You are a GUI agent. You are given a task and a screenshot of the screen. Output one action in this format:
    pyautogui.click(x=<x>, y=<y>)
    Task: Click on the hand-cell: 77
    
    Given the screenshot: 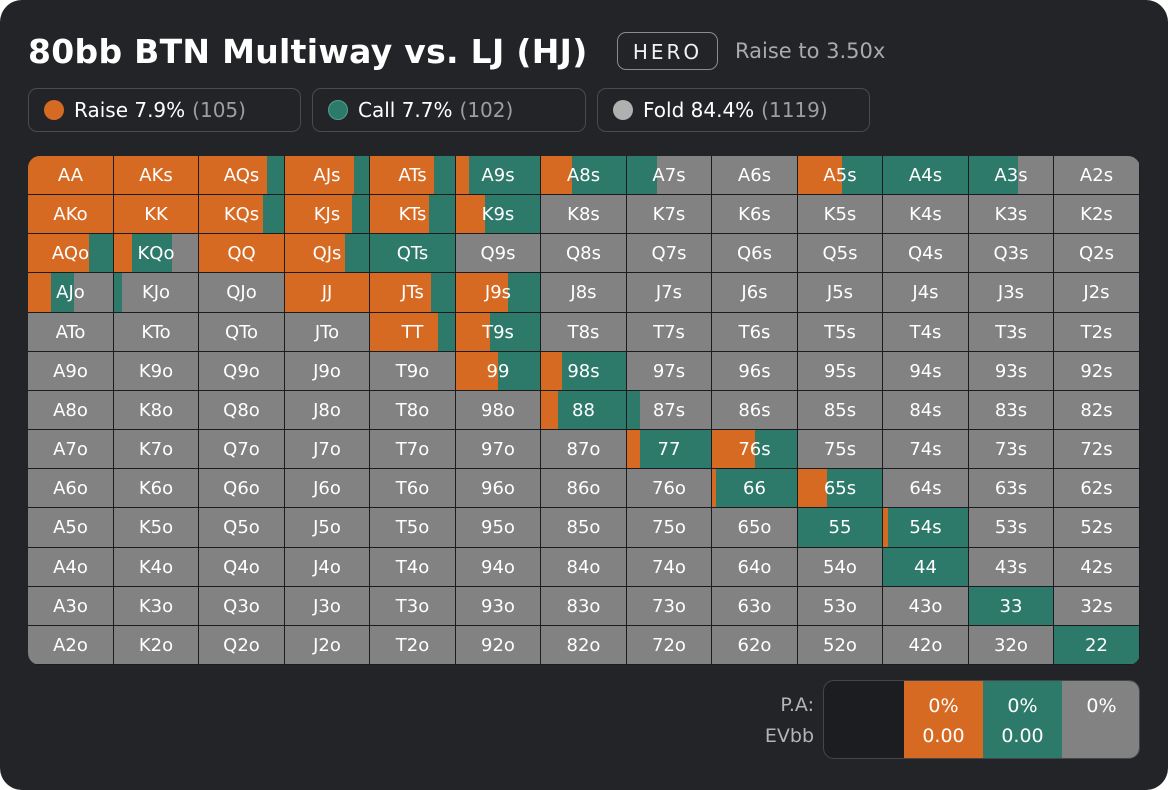 What is the action you would take?
    pyautogui.click(x=669, y=449)
    